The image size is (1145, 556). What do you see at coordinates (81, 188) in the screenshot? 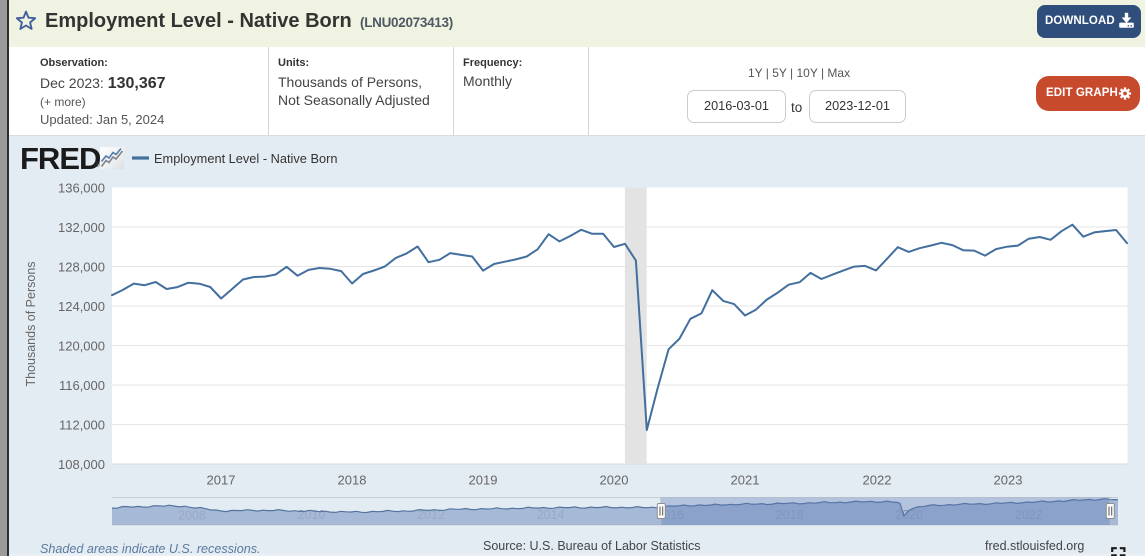
I see `svg-text: 136,000` at bounding box center [81, 188].